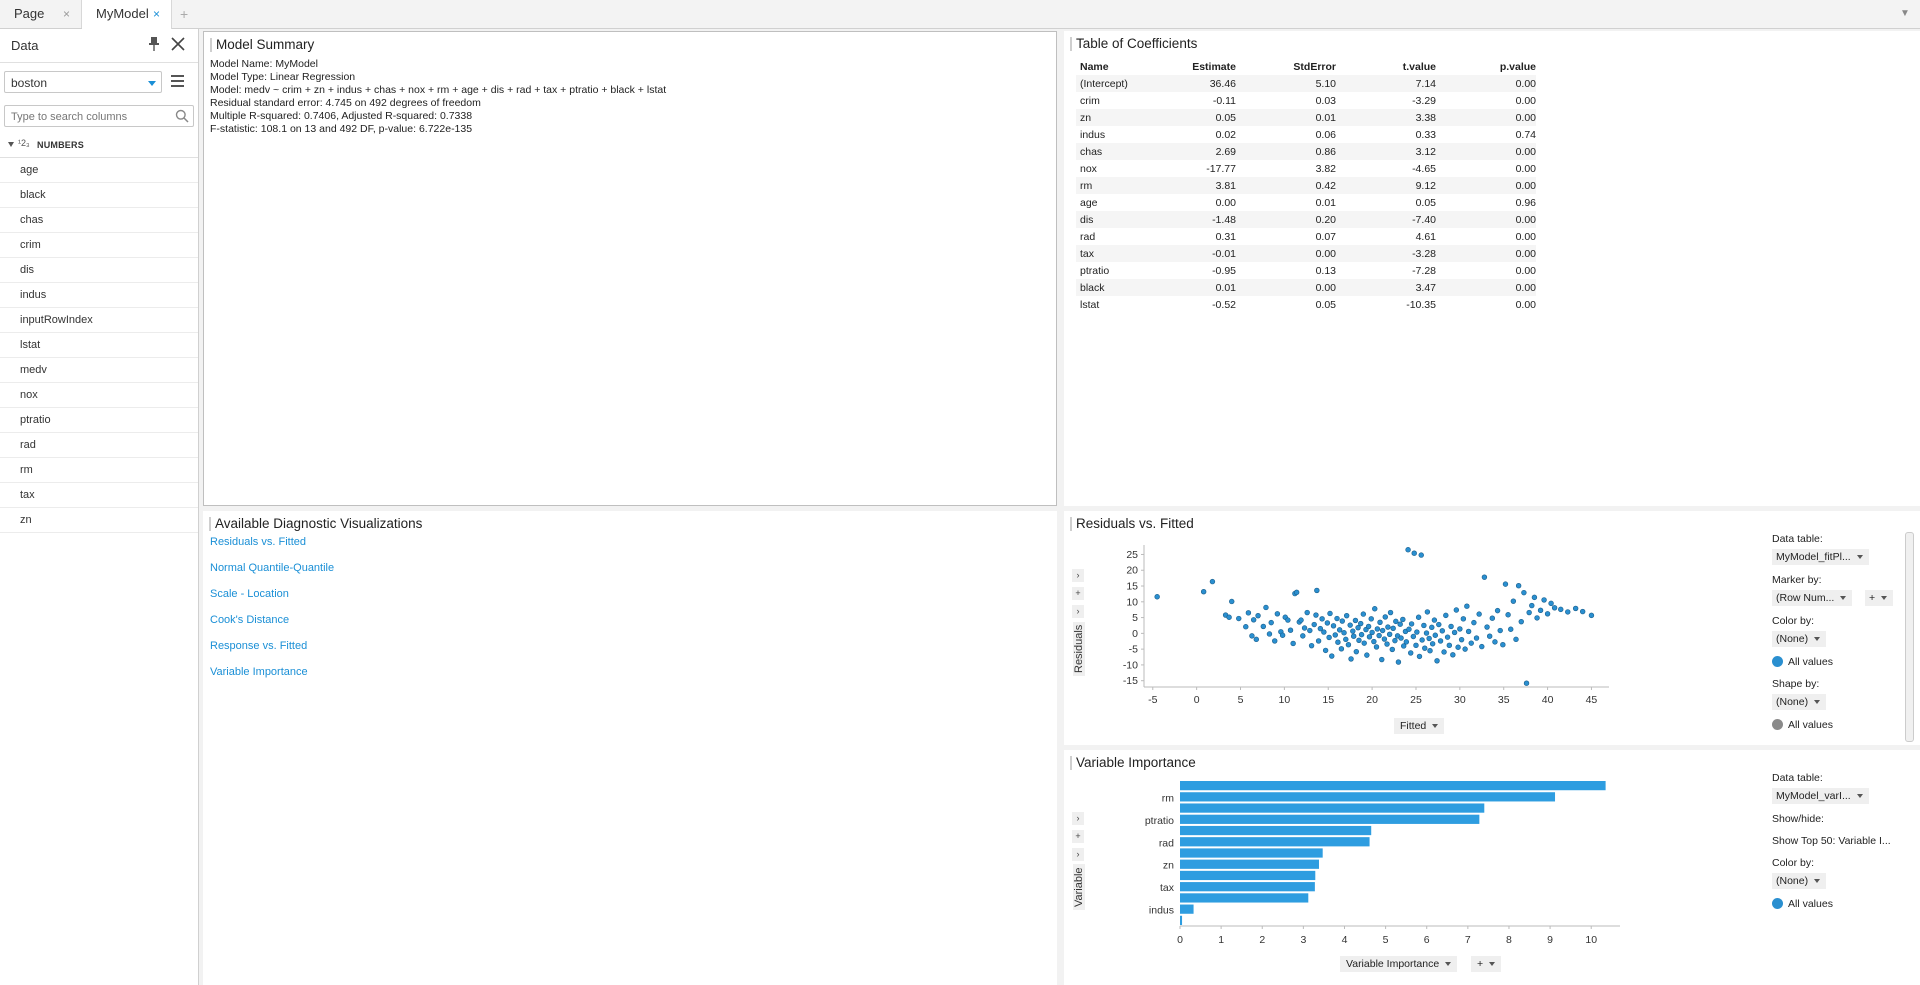 The height and width of the screenshot is (985, 1920). What do you see at coordinates (1306, 219) in the screenshot?
I see `table-row: dis -1.48 0.20 -7.40 0.00` at bounding box center [1306, 219].